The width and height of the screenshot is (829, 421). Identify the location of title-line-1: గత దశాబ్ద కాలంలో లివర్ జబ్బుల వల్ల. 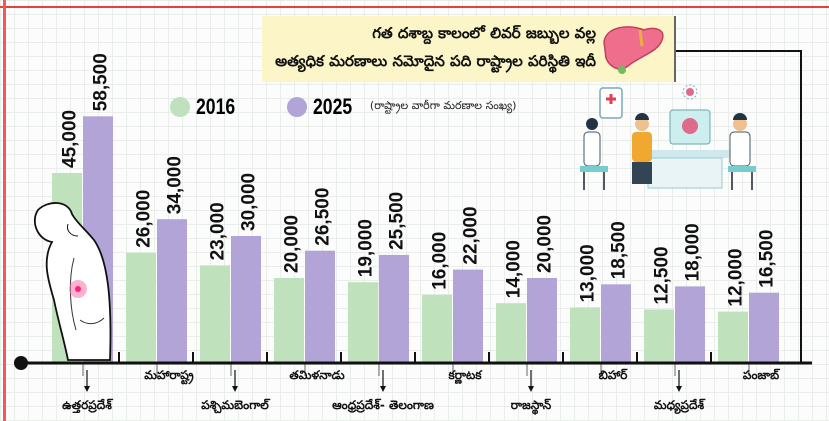
(484, 33).